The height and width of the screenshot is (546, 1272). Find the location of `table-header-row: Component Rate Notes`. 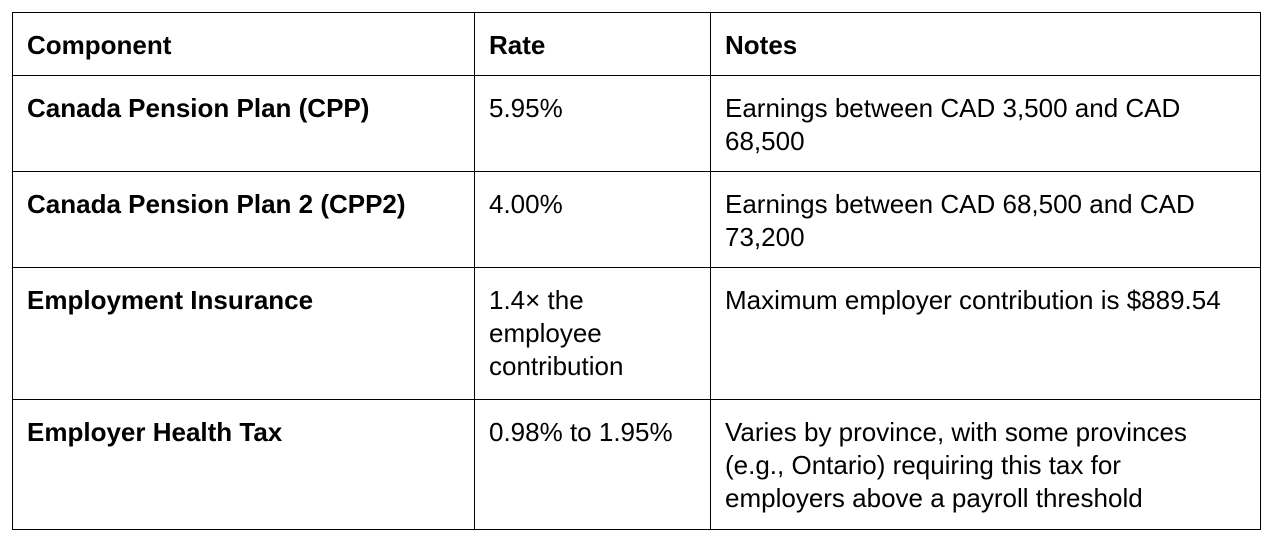

table-header-row: Component Rate Notes is located at coordinates (636, 44).